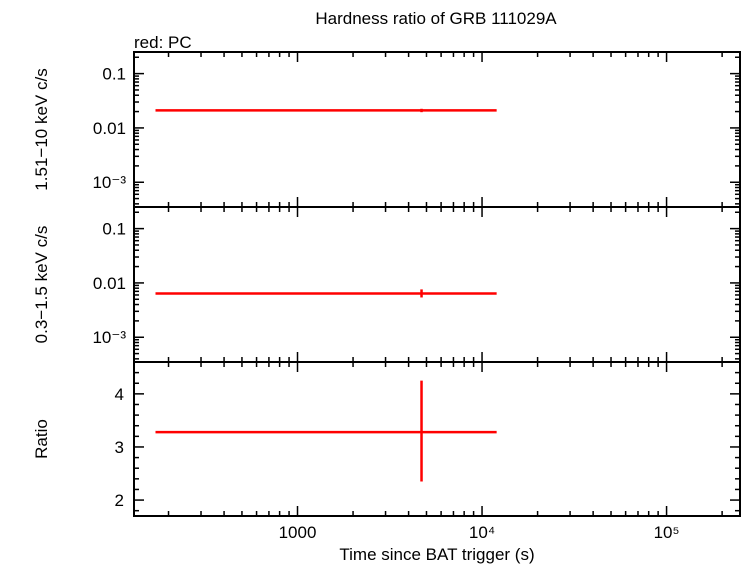 The height and width of the screenshot is (566, 742). What do you see at coordinates (667, 532) in the screenshot?
I see `x-tick-label: 10⁵` at bounding box center [667, 532].